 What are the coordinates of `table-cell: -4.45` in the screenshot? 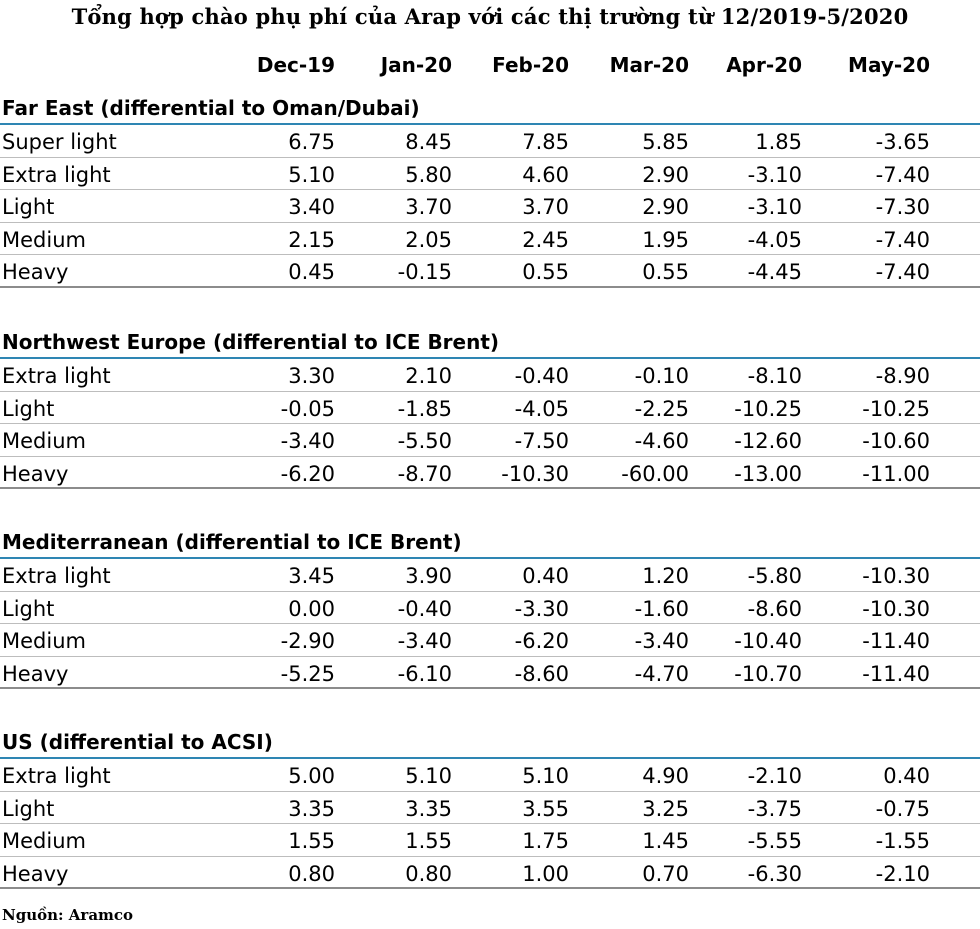 It's located at (774, 272).